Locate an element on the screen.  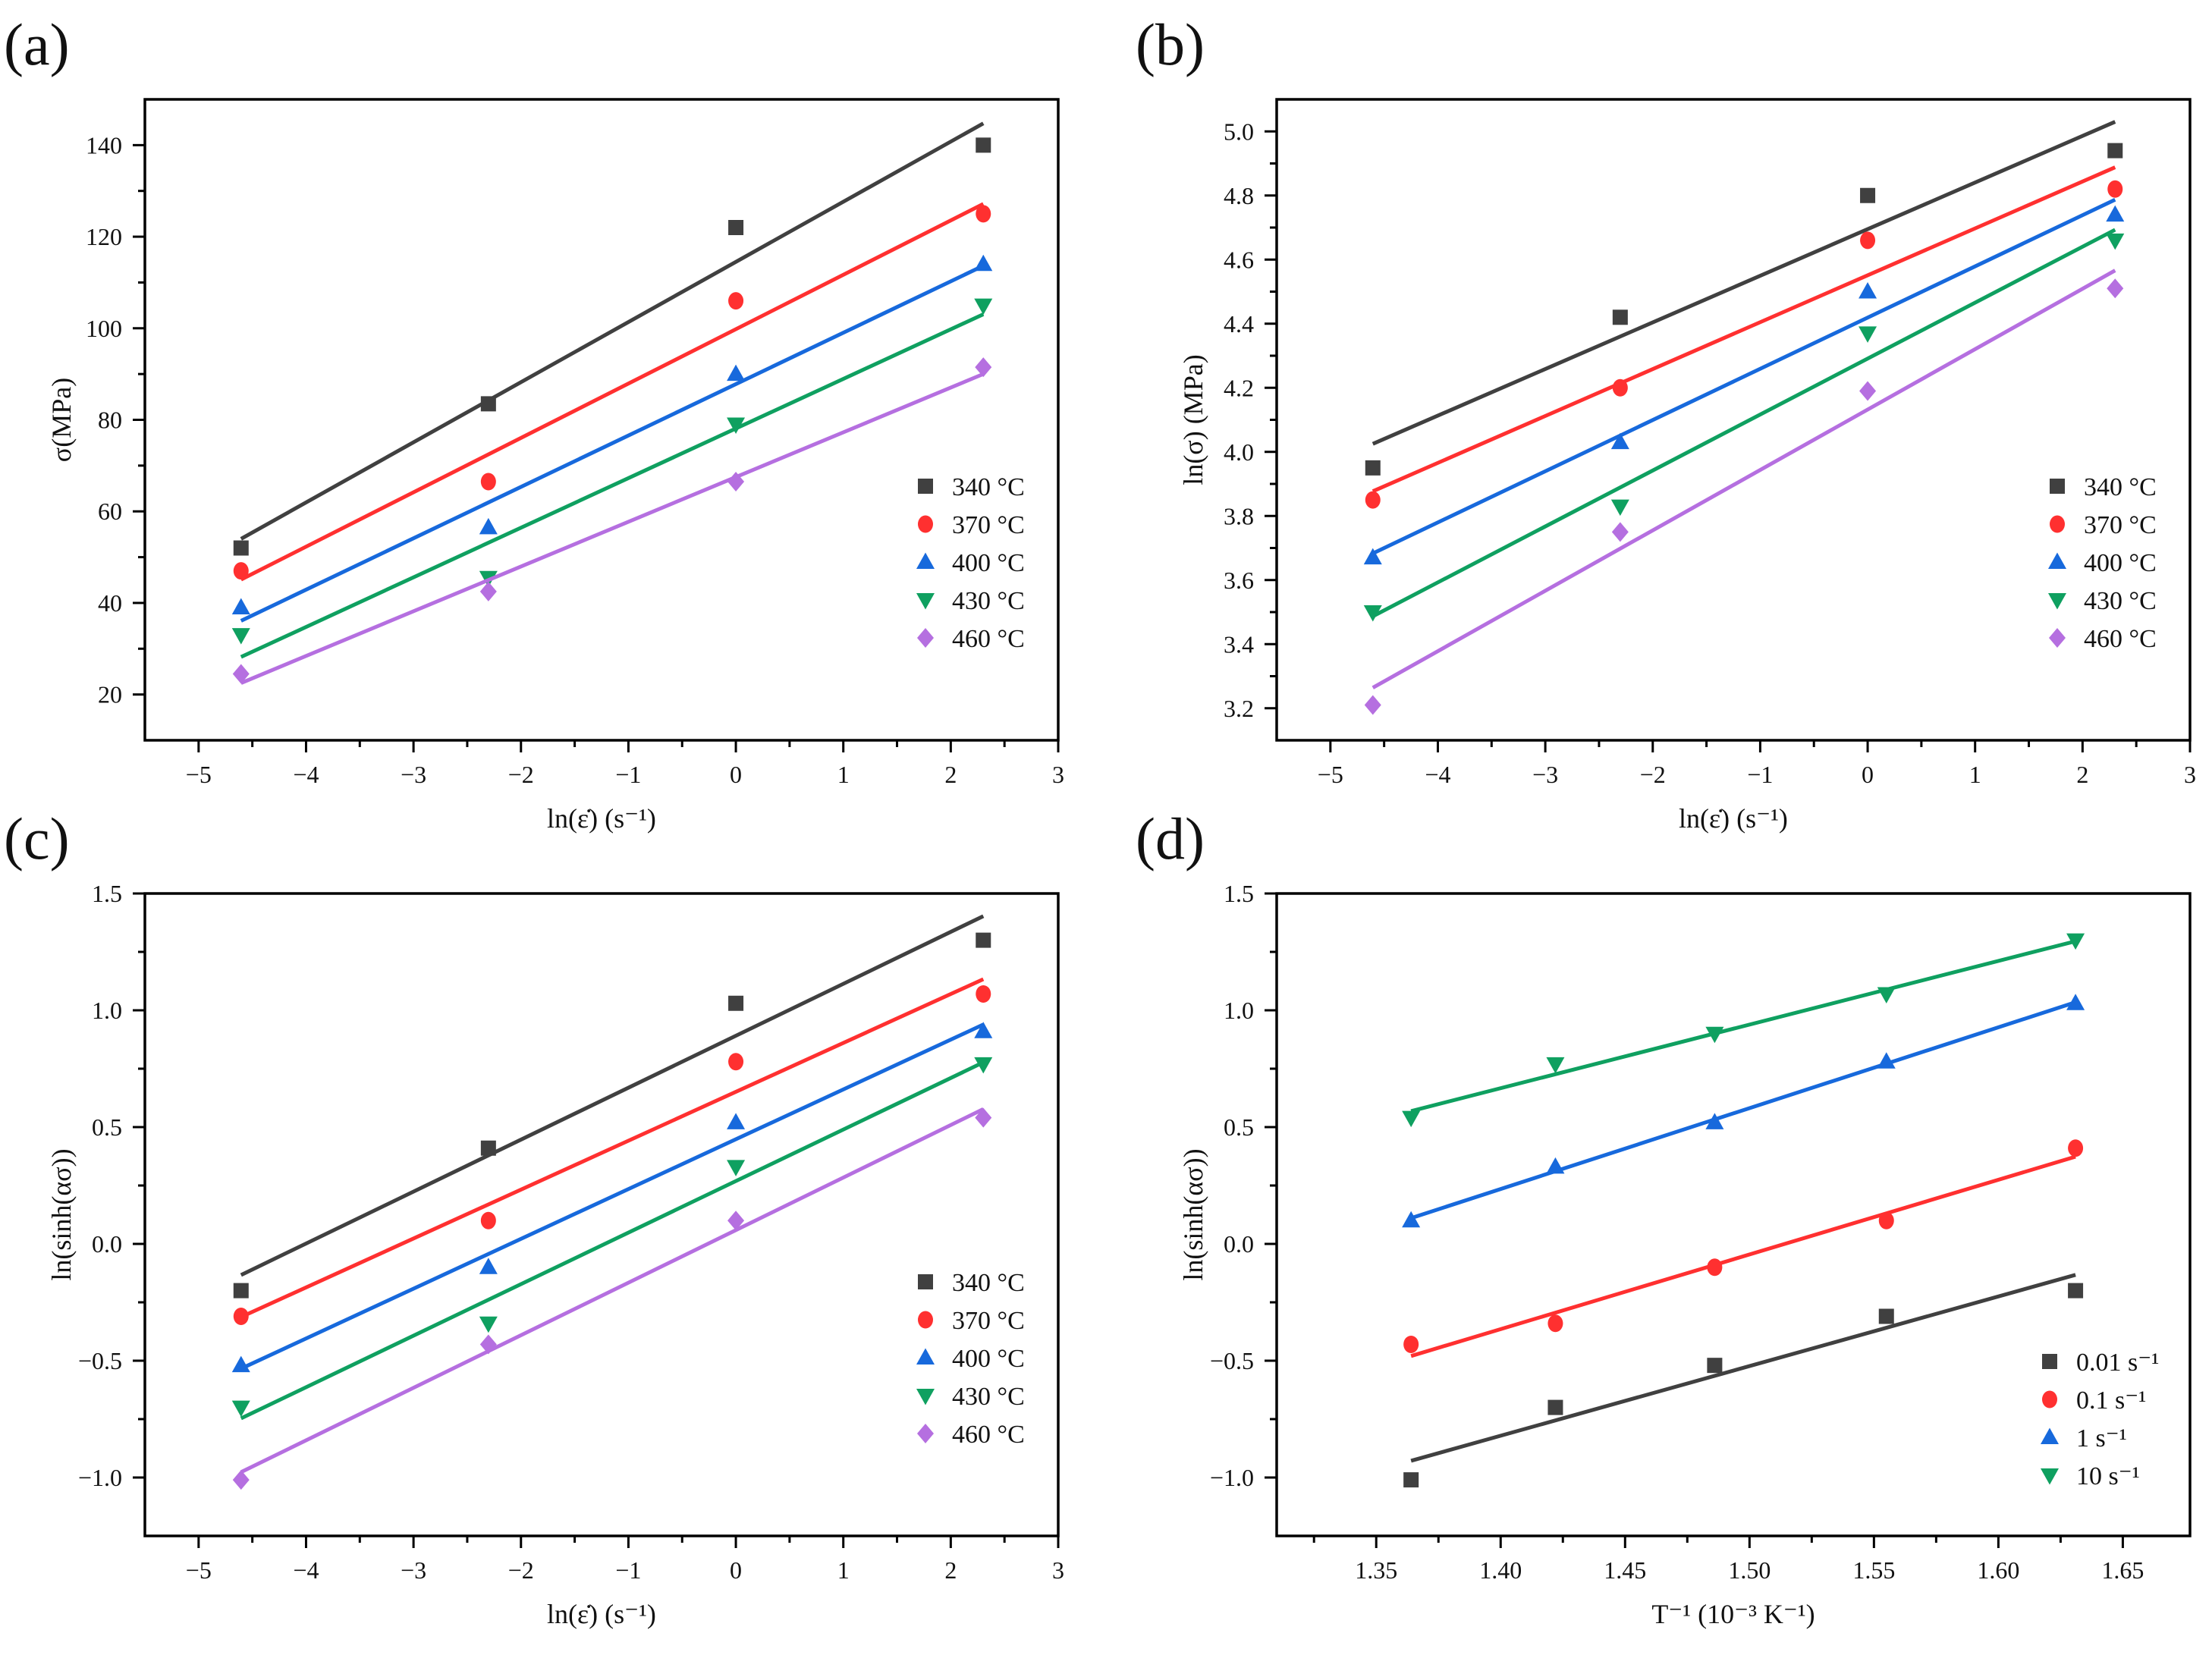
y-tick-label: 3.4 is located at coordinates (1239, 644).